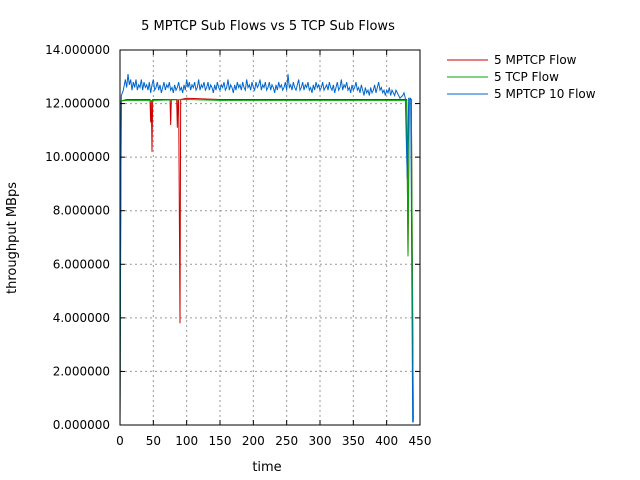 This screenshot has width=640, height=480. Describe the element at coordinates (535, 60) in the screenshot. I see `legend-label-1: 5 MPTCP Flow` at that location.